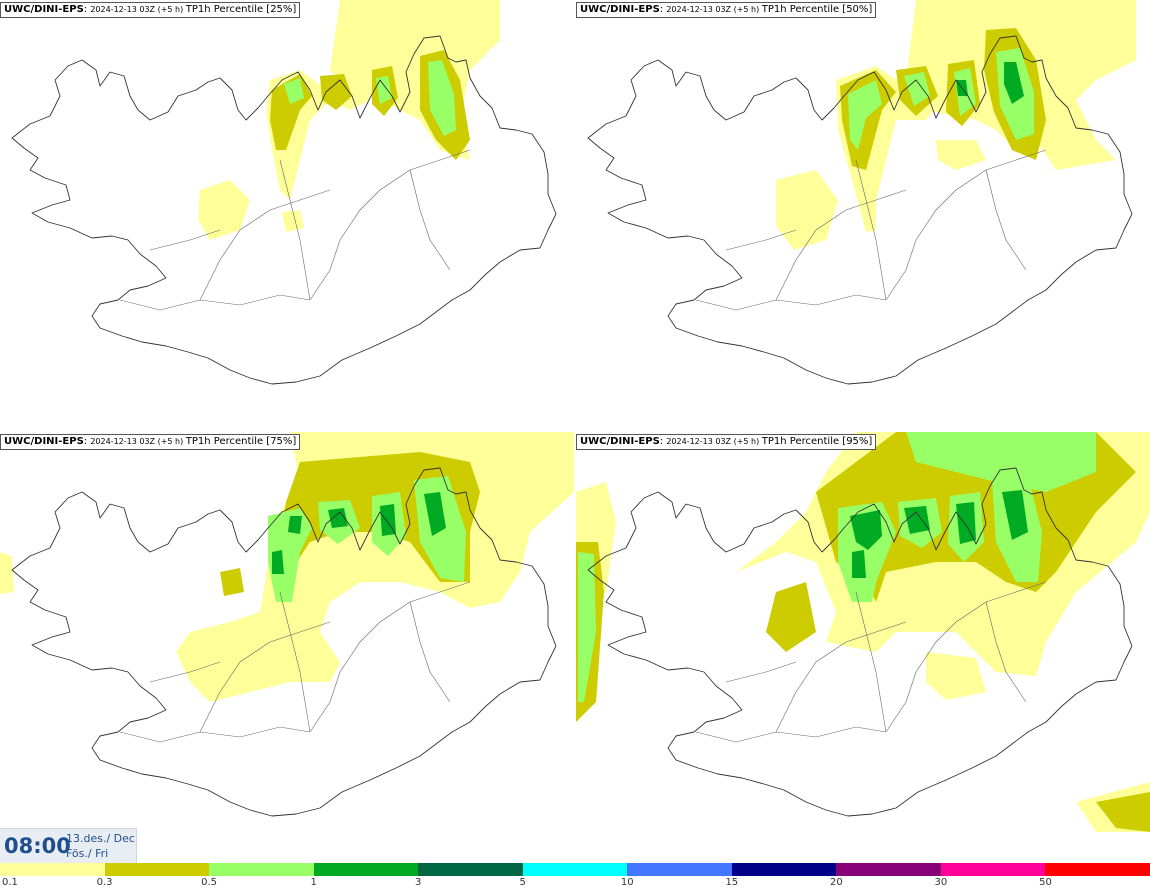 The width and height of the screenshot is (1150, 891). I want to click on valid-weekday: Fös./ Fri, so click(87, 853).